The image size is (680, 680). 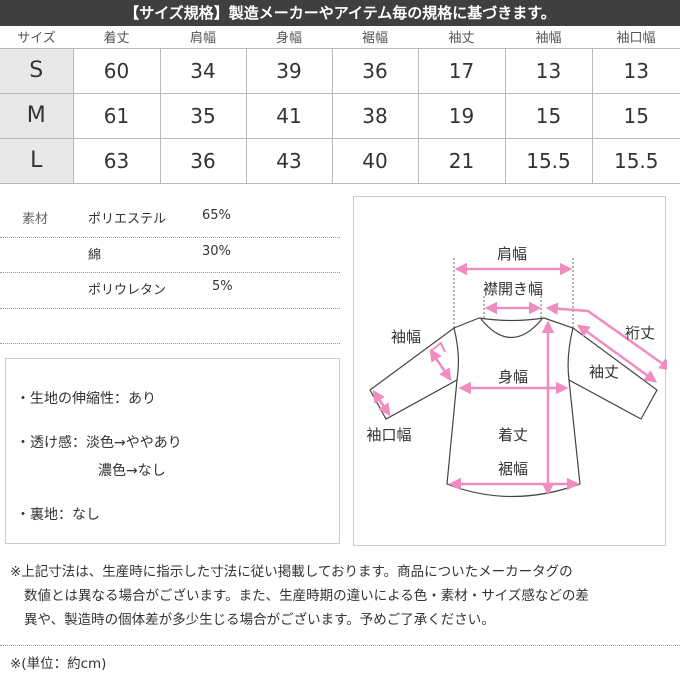 What do you see at coordinates (636, 39) in the screenshot?
I see `col-header: 袖口幅` at bounding box center [636, 39].